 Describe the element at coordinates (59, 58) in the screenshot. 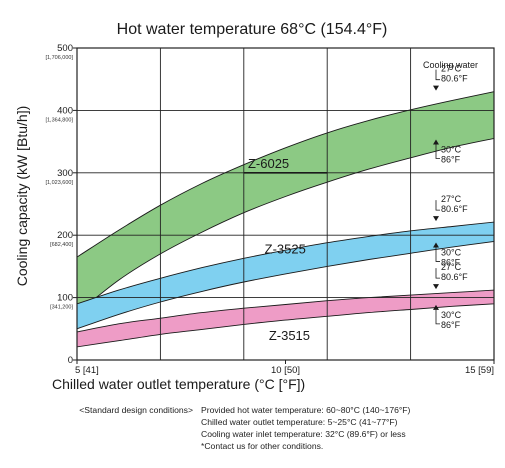

I see `y-tick-sublabel: [1,706,000]` at that location.